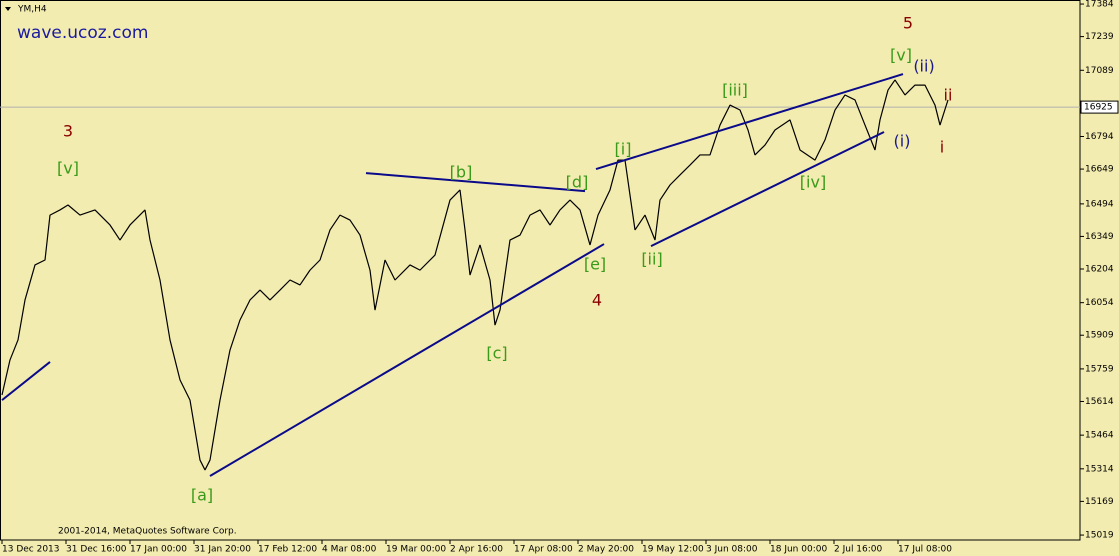 The image size is (1119, 556). What do you see at coordinates (287, 550) in the screenshot?
I see `x-tick-label: 17 Feb 12:00` at bounding box center [287, 550].